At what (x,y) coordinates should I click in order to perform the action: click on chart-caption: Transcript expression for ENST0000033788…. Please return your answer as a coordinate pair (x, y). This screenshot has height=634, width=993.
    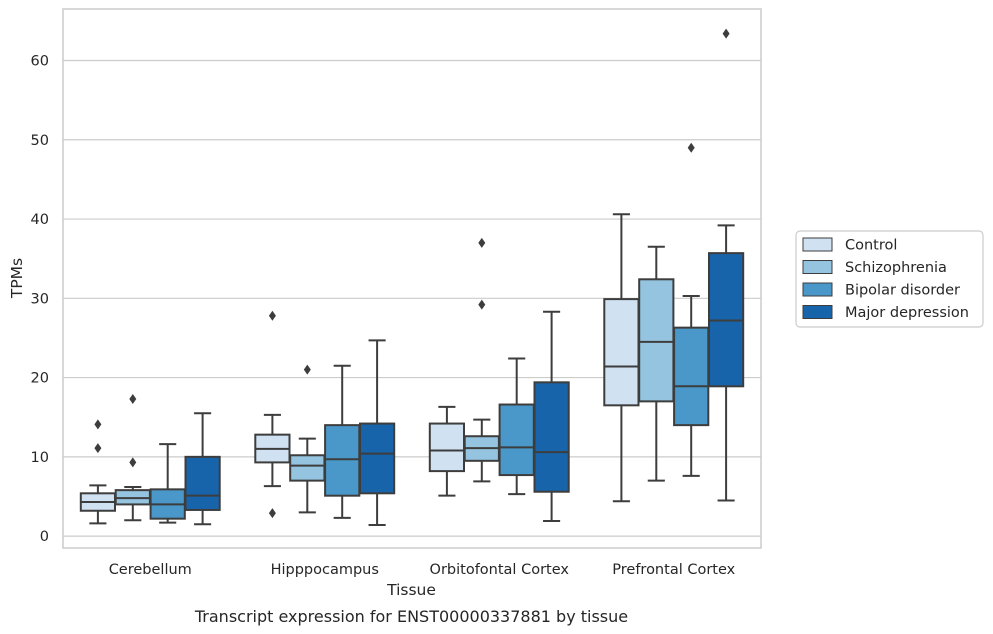
    Looking at the image, I should click on (411, 616).